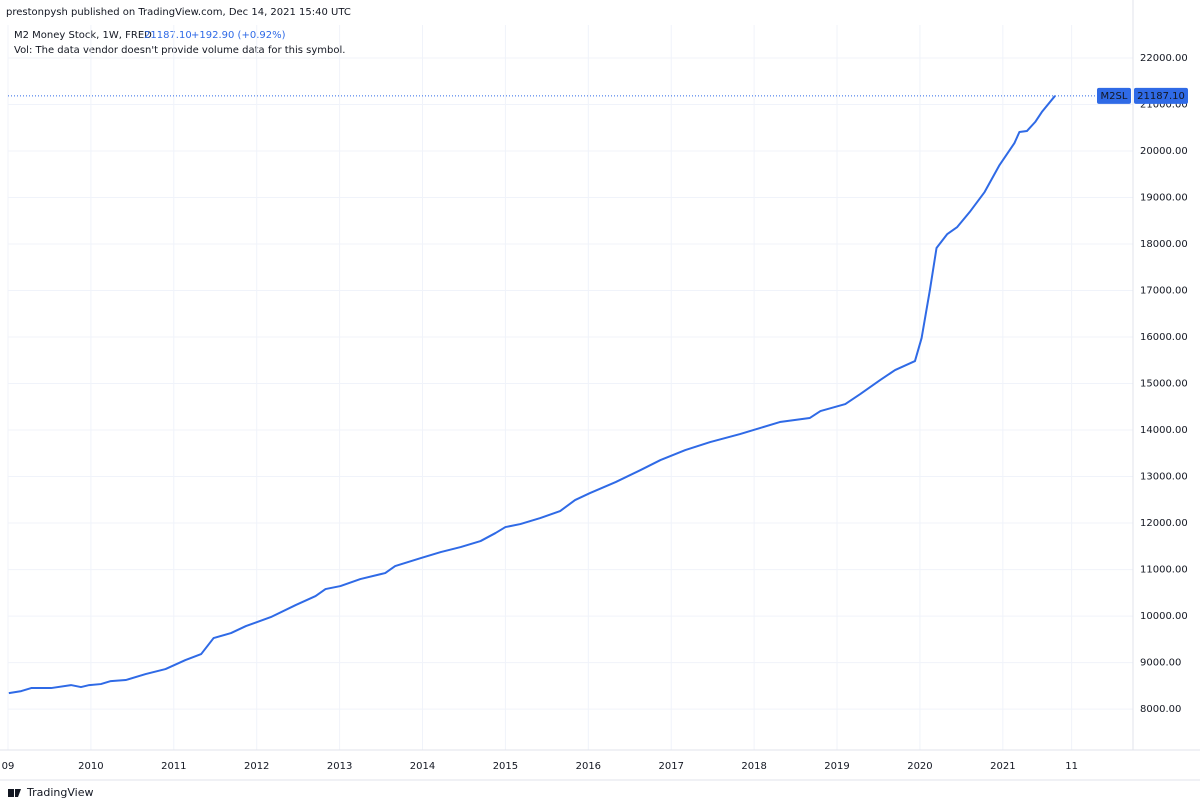  I want to click on x-tick-label: 2021, so click(1002, 766).